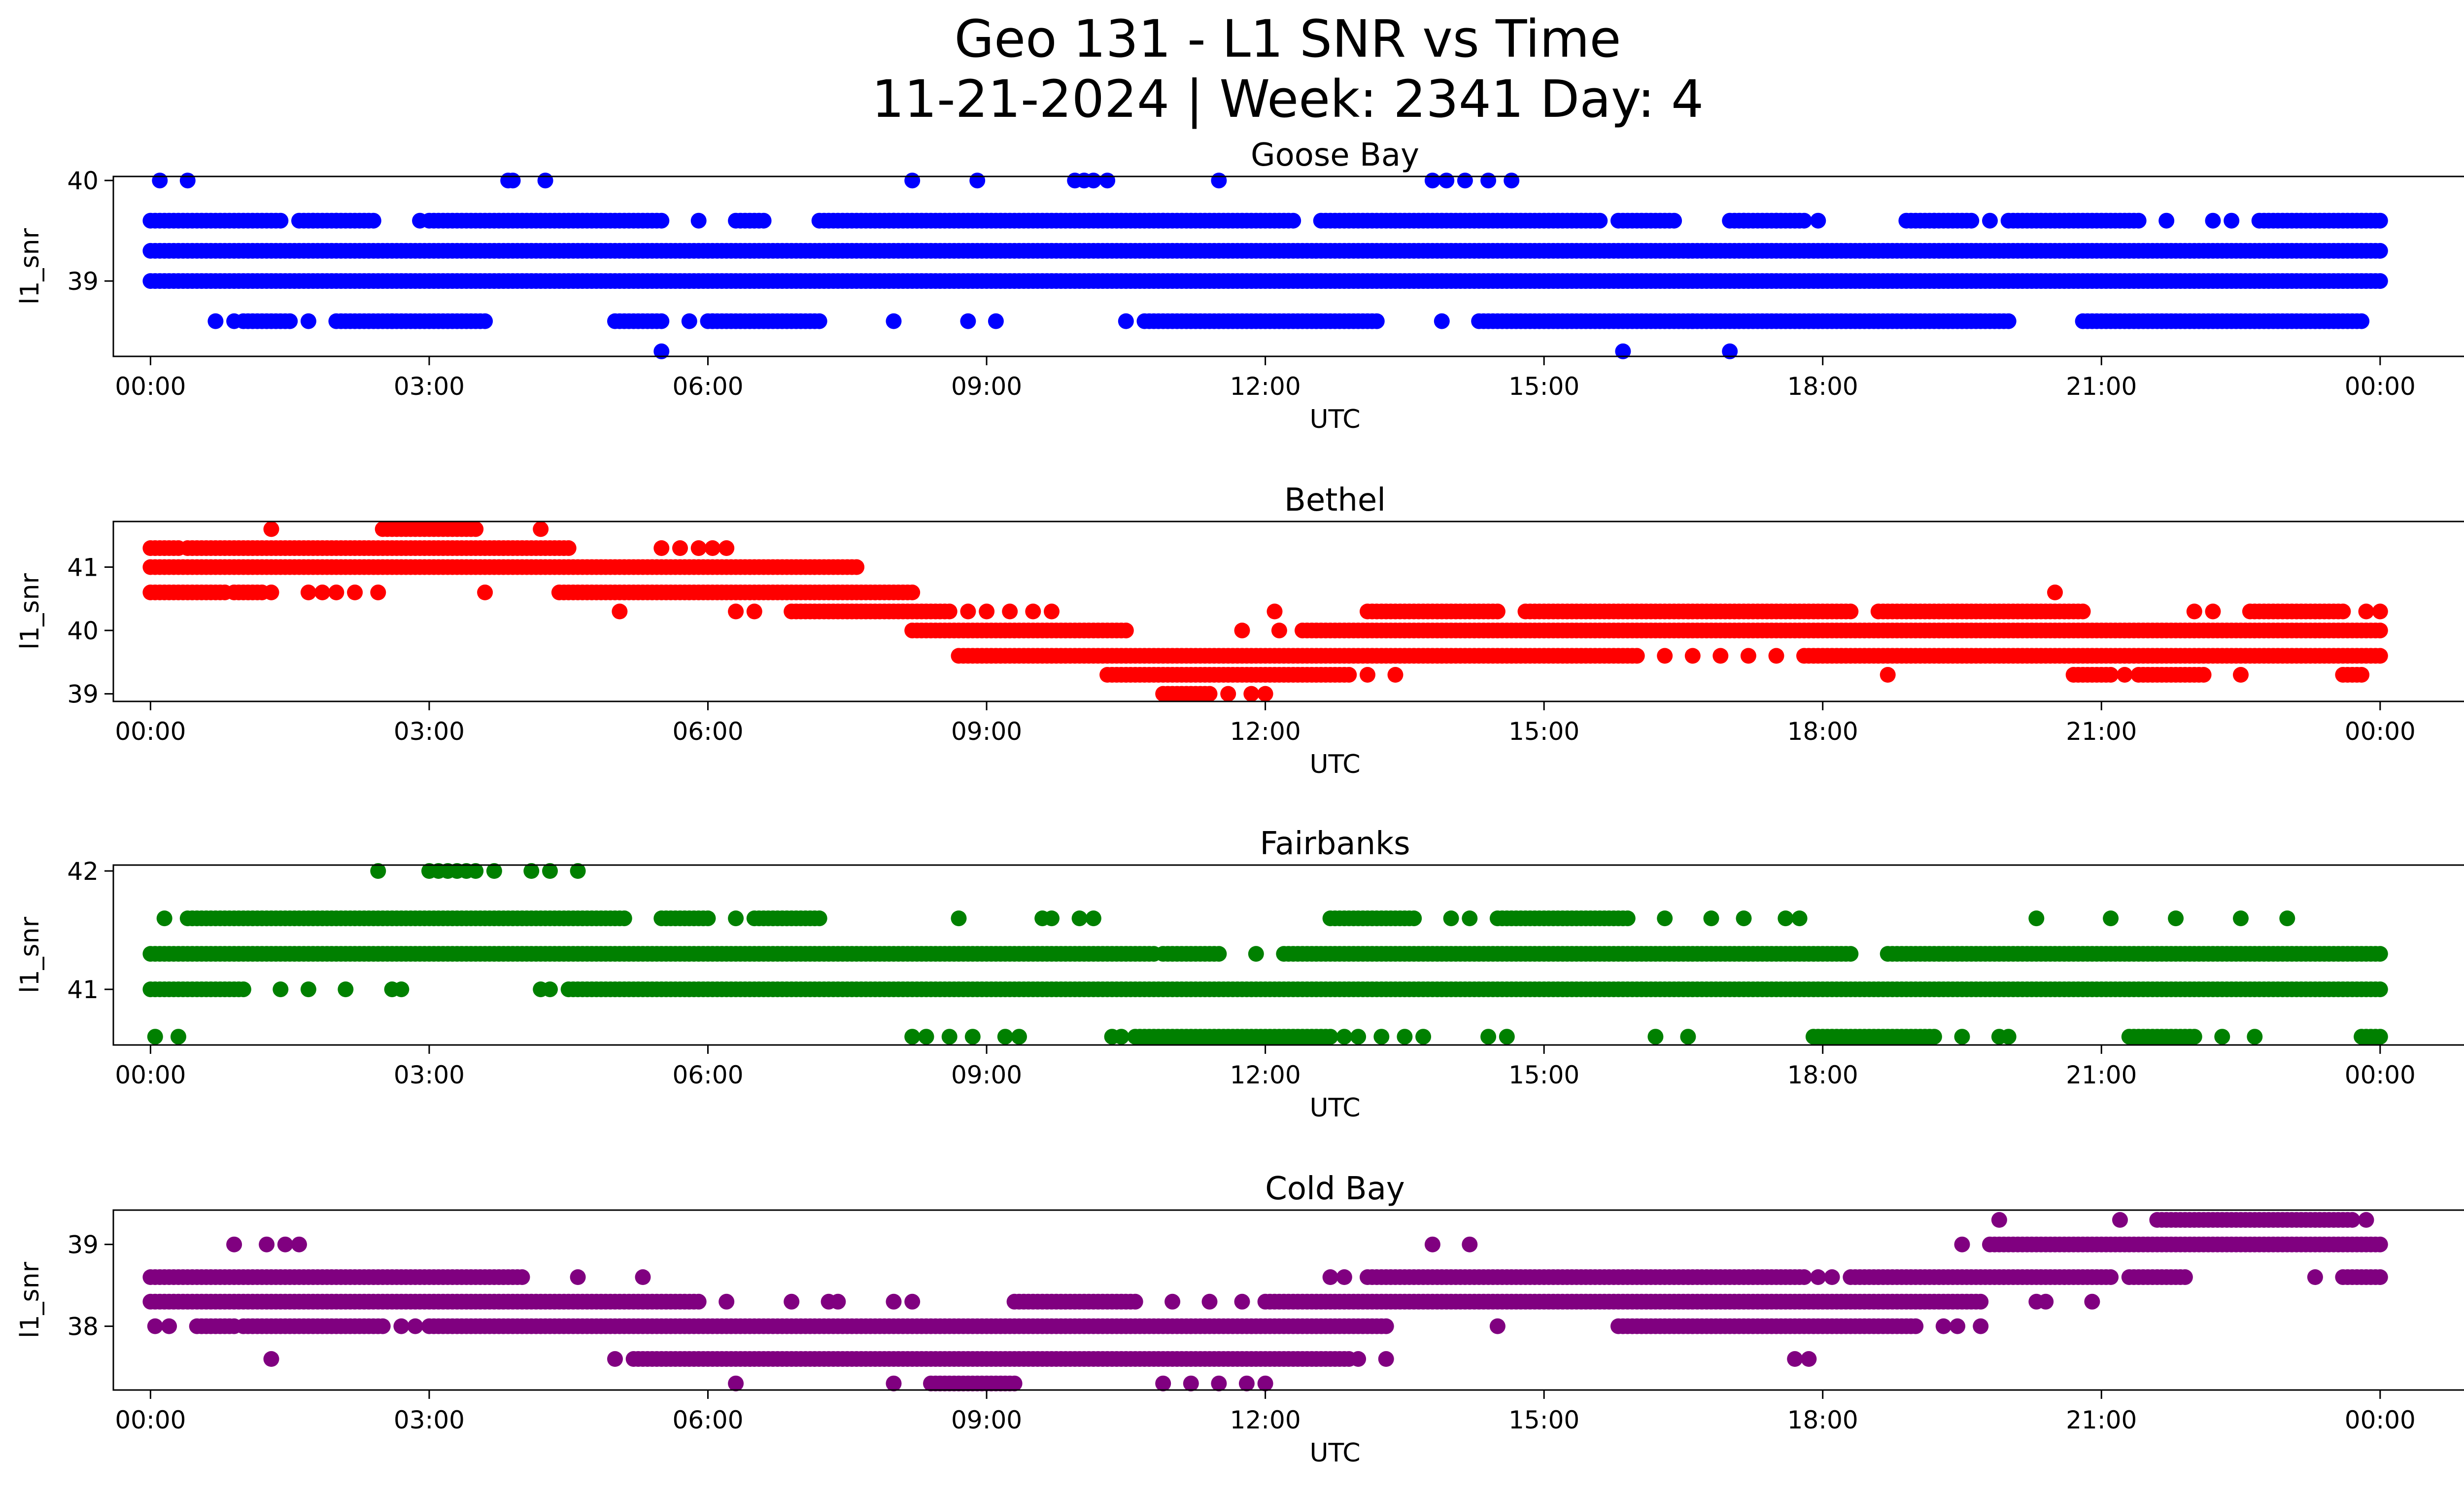  I want to click on x-tick-label: 18:00, so click(1822, 731).